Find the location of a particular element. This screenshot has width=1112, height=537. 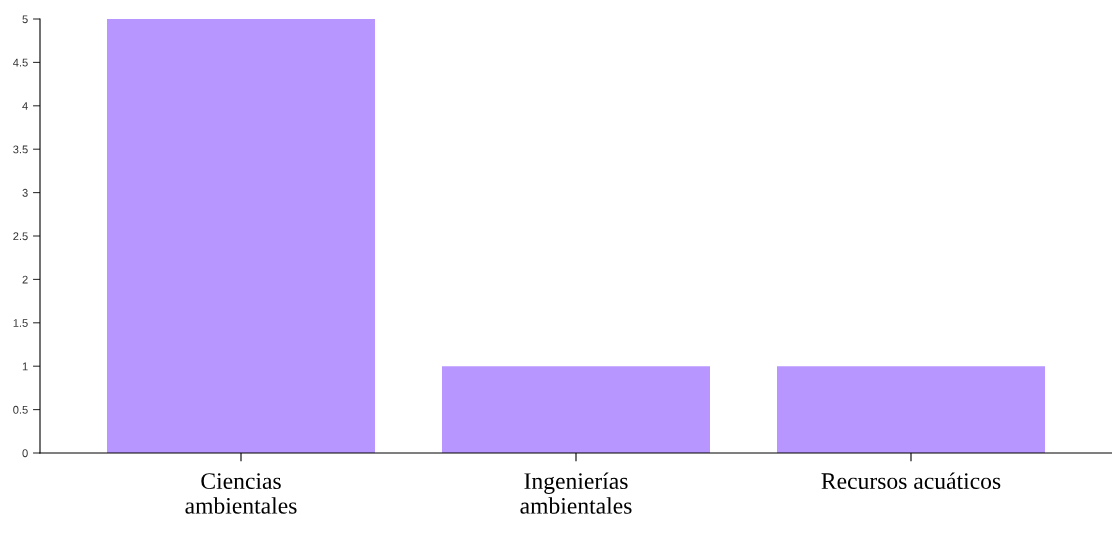

y-tick-label: 3.5 is located at coordinates (20, 149).